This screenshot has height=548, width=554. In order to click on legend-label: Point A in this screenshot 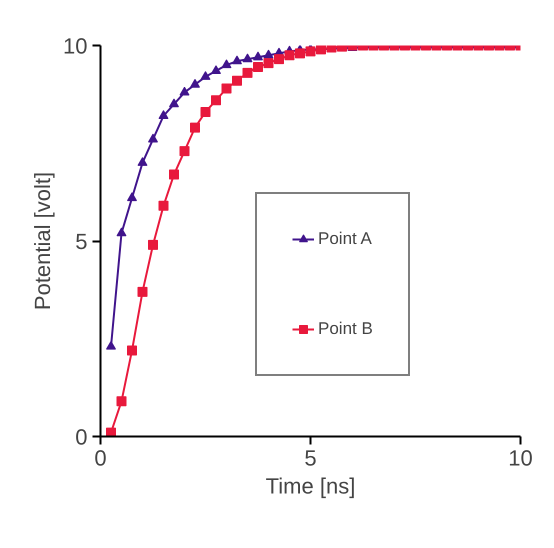, I will do `click(345, 239)`.